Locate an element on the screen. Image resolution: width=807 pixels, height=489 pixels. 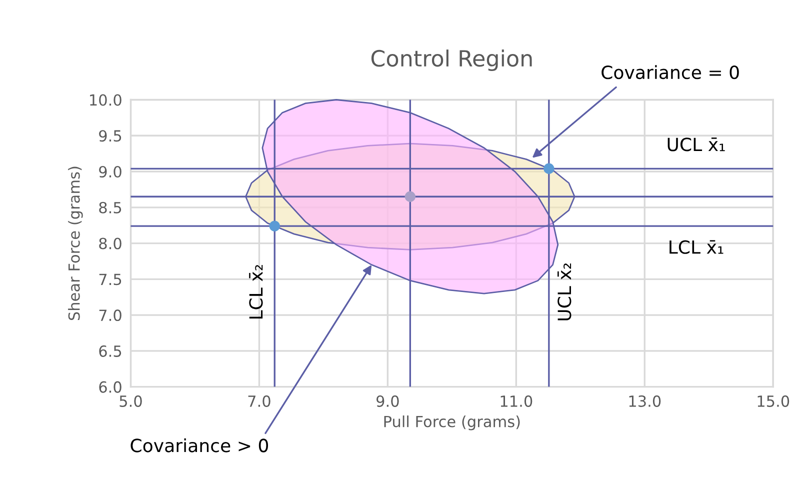
y-tick-label: 7.0 is located at coordinates (110, 316).